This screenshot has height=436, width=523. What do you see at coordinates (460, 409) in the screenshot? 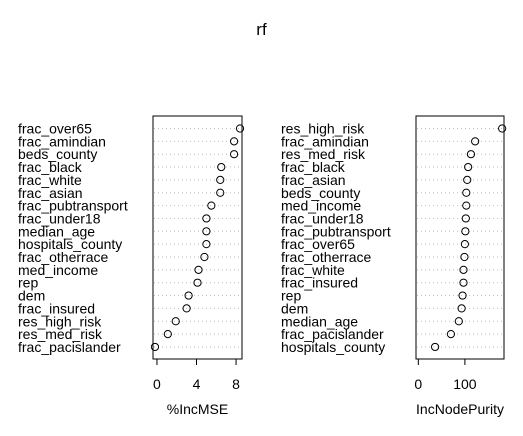
I see `x-axis-title: IncNodePurity` at bounding box center [460, 409].